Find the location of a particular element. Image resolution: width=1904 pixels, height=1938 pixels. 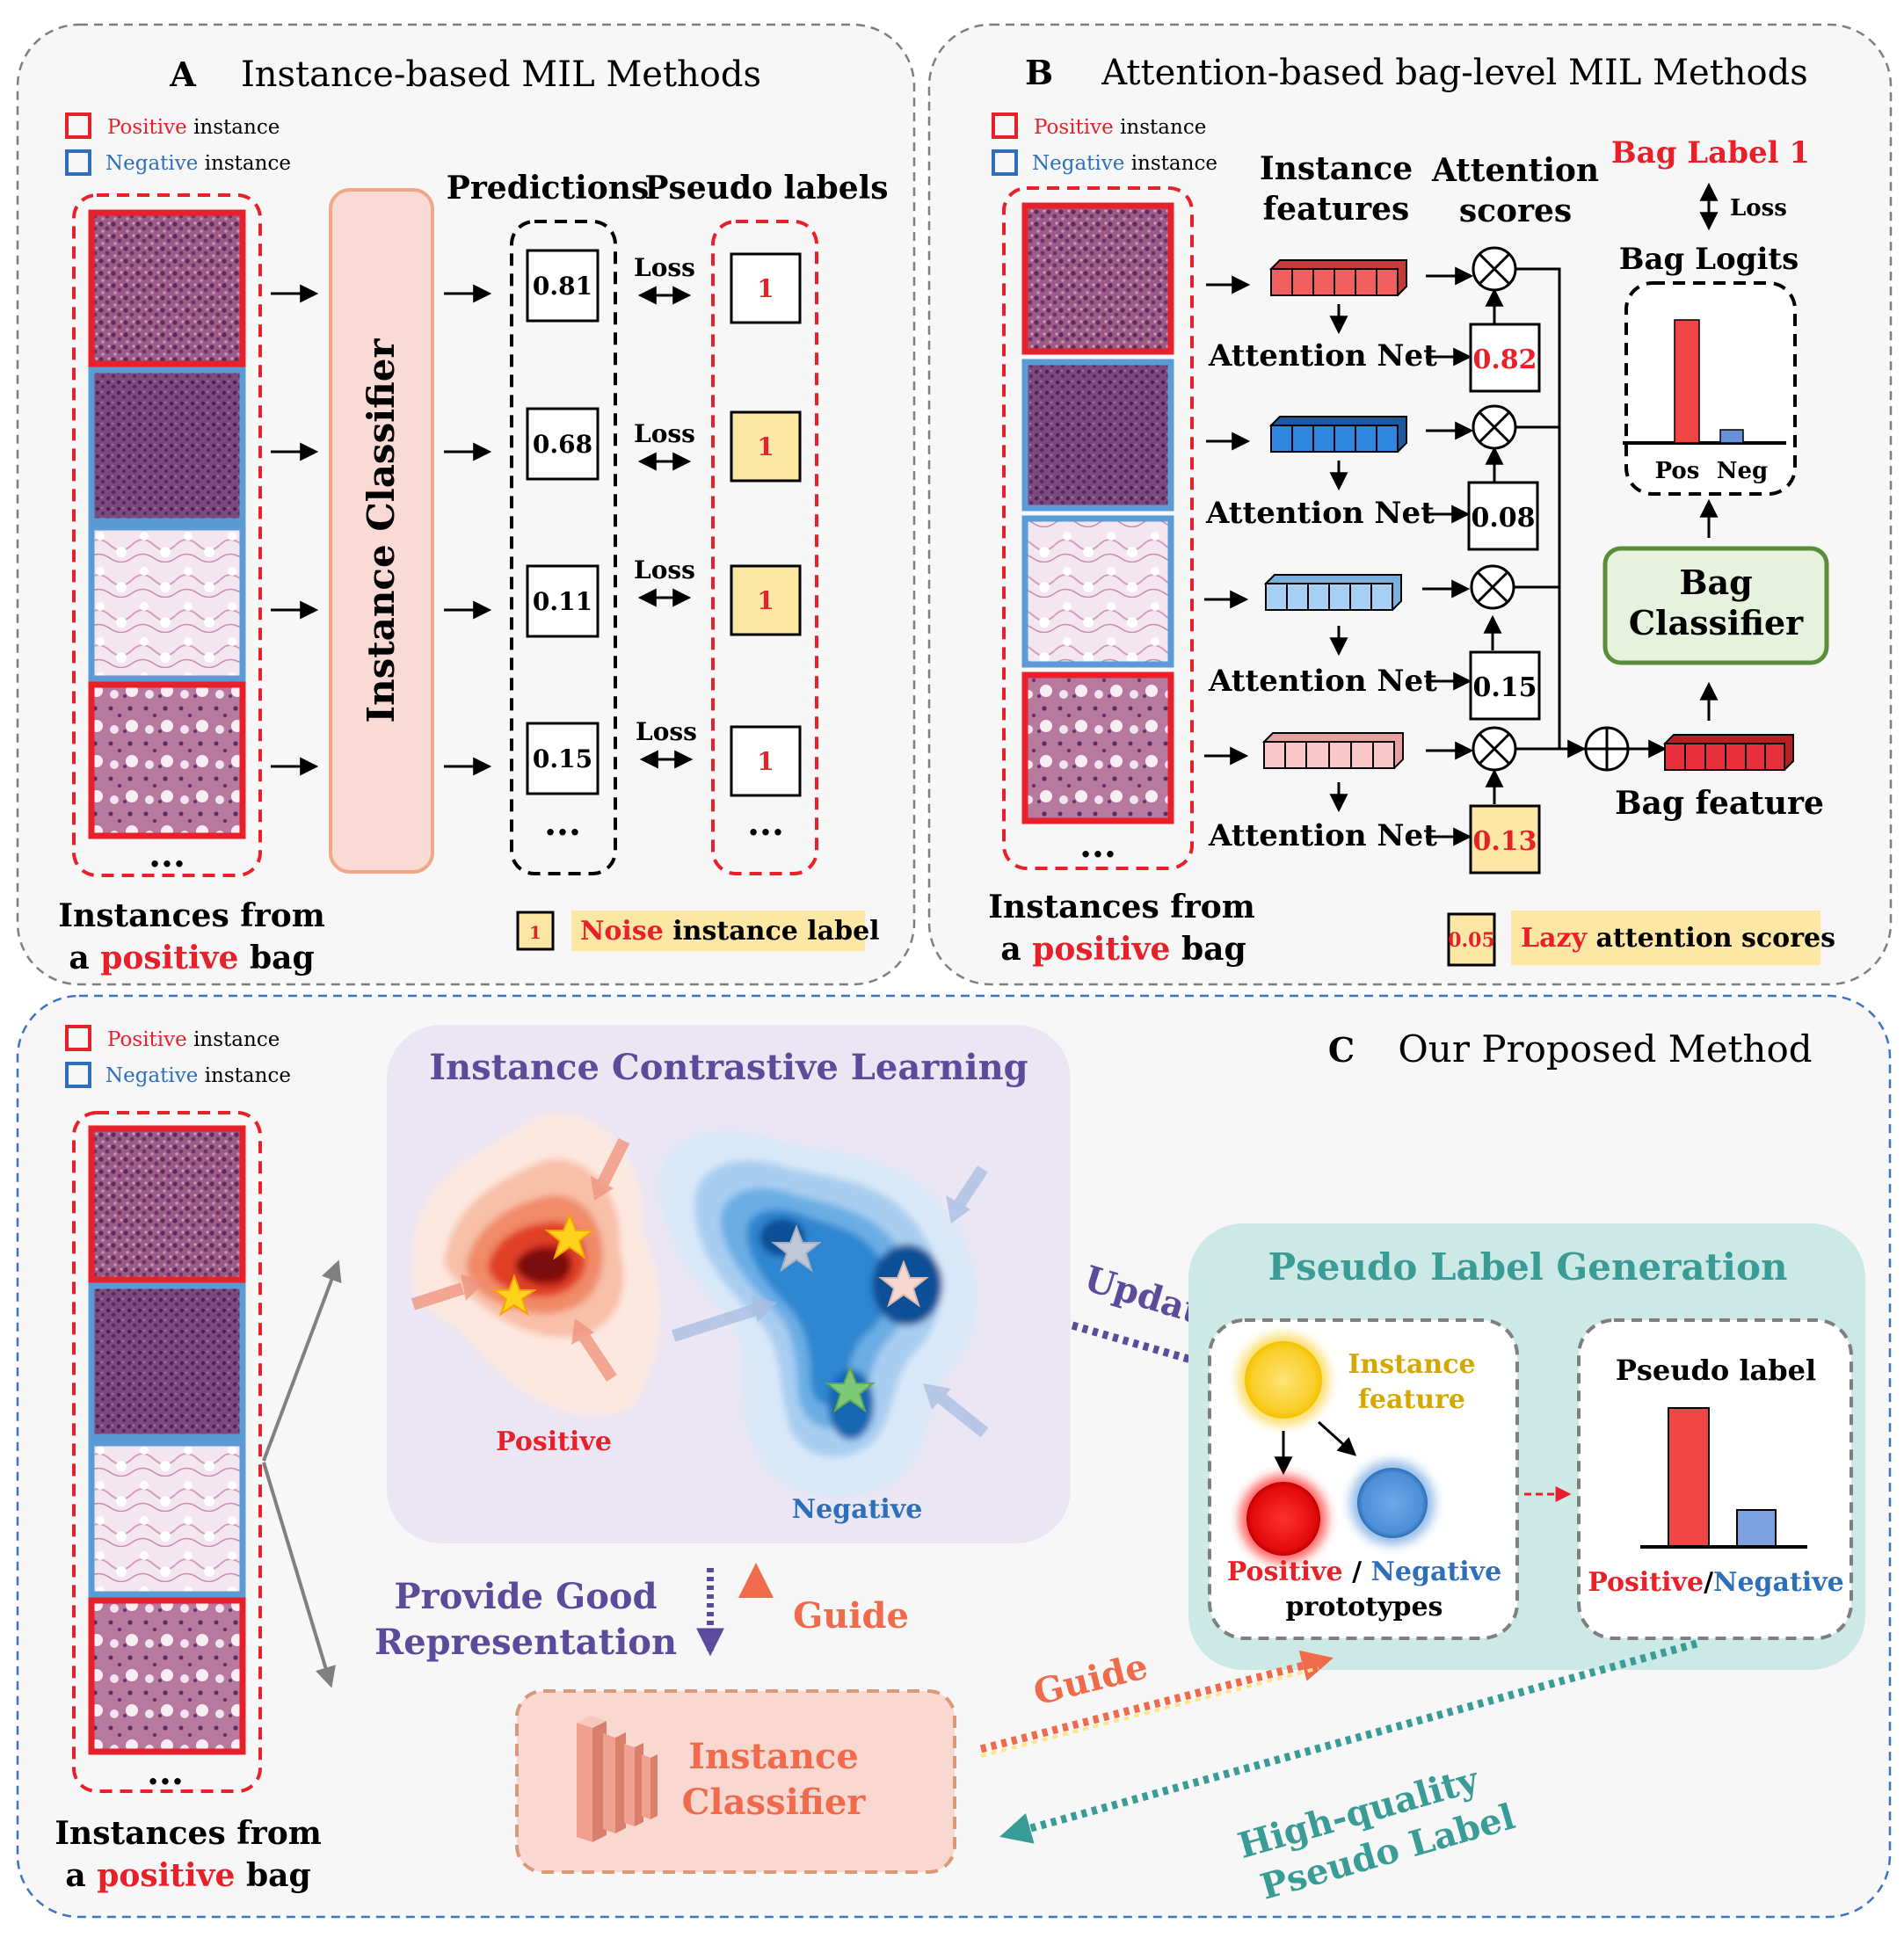

noise-legend-band is located at coordinates (718, 931).